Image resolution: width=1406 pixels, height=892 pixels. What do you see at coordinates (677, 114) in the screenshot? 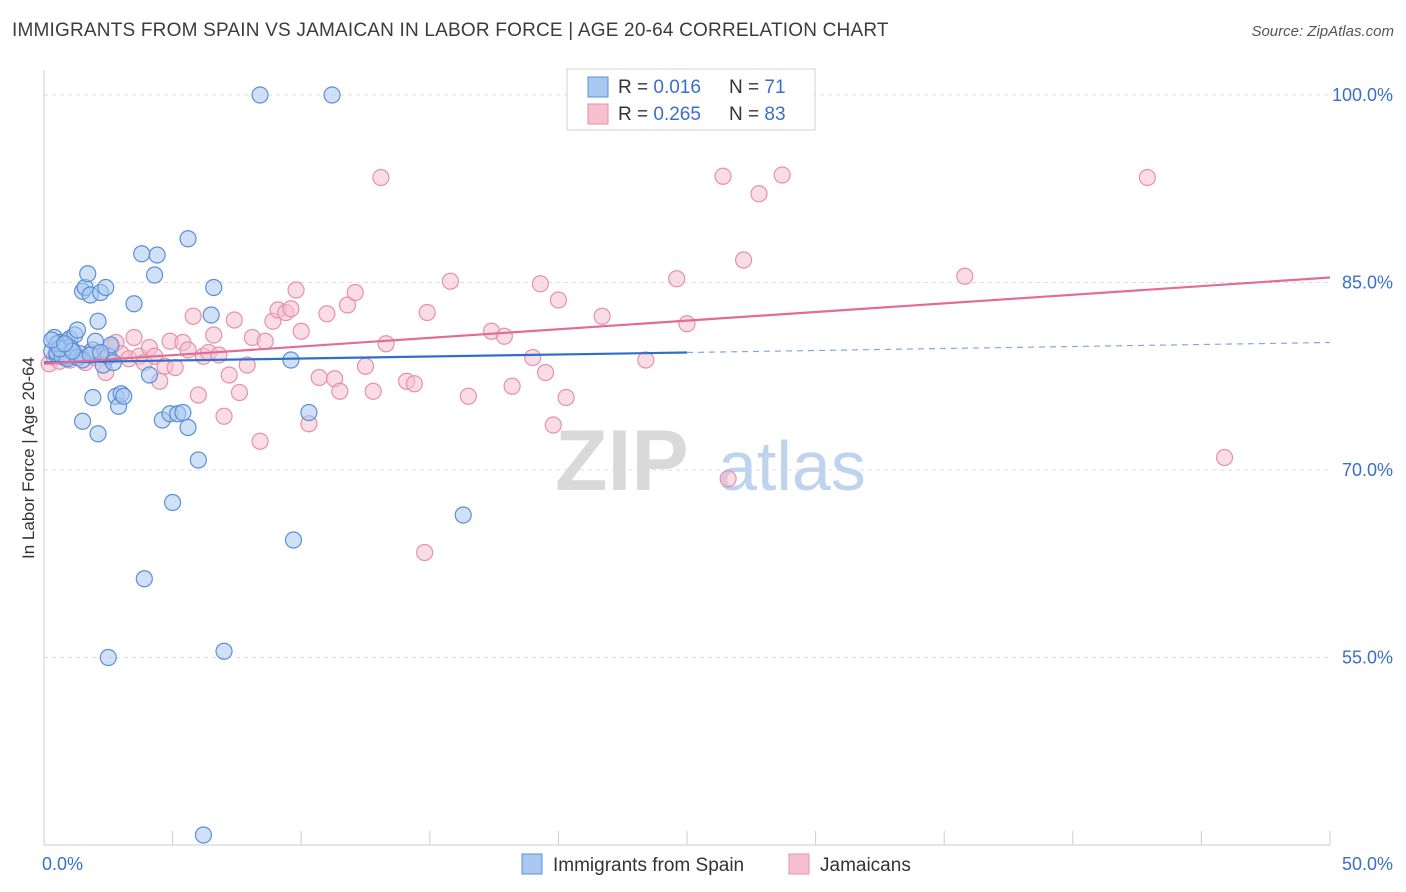
I see `legend-r-value-2: 0.265` at bounding box center [677, 114].